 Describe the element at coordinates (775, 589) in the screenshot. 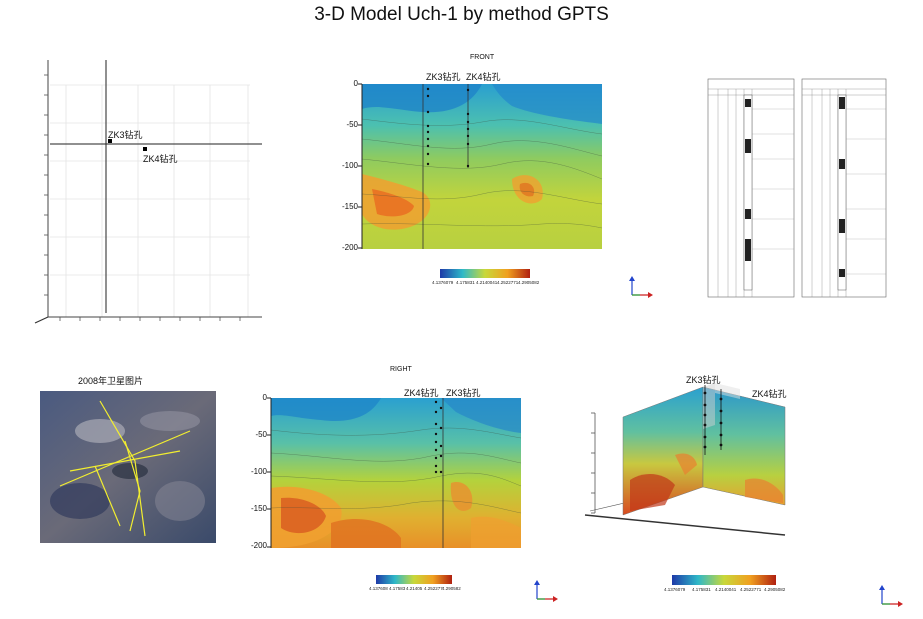

I see `3d-cbar-tick-4: 4.2905082` at that location.